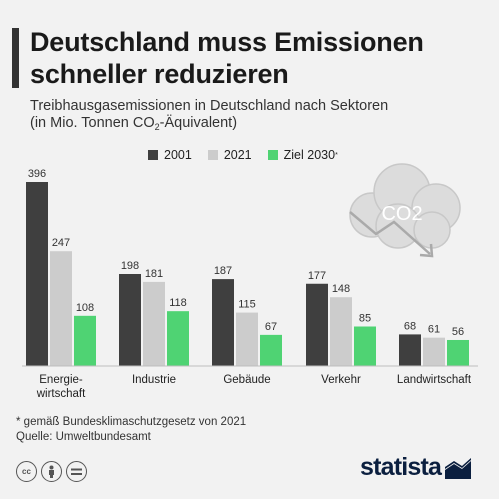 The height and width of the screenshot is (499, 499). What do you see at coordinates (153, 155) in the screenshot?
I see `legend-swatch-2001` at bounding box center [153, 155].